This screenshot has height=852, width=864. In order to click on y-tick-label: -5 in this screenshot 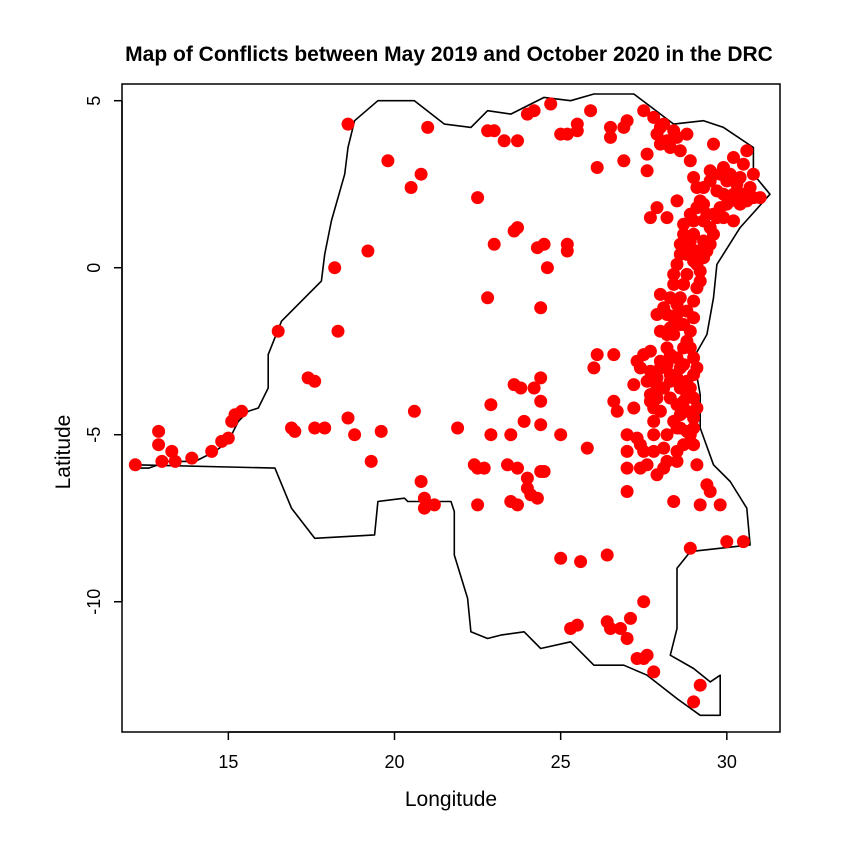, I will do `click(94, 435)`.